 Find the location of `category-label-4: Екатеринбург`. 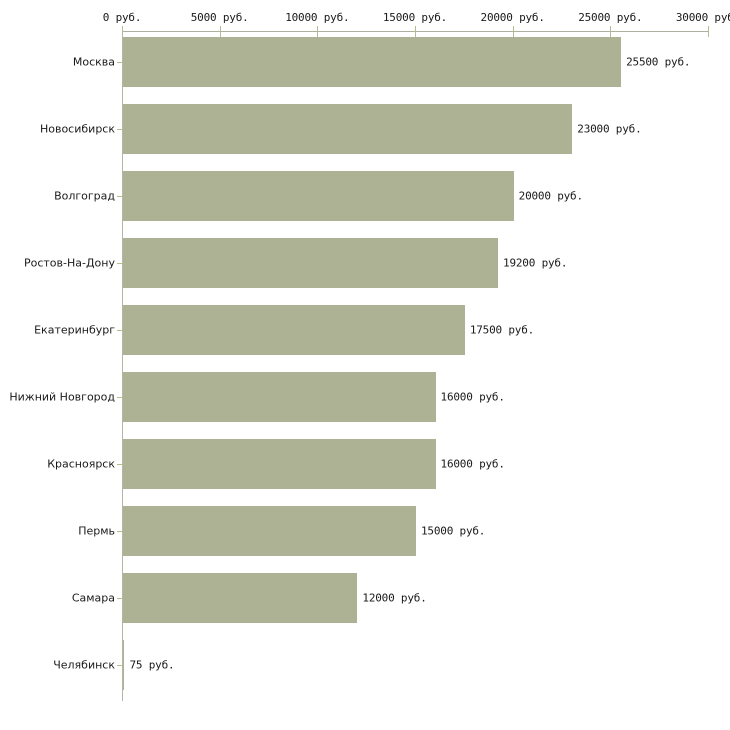

category-label-4: Екатеринбург is located at coordinates (74, 330).